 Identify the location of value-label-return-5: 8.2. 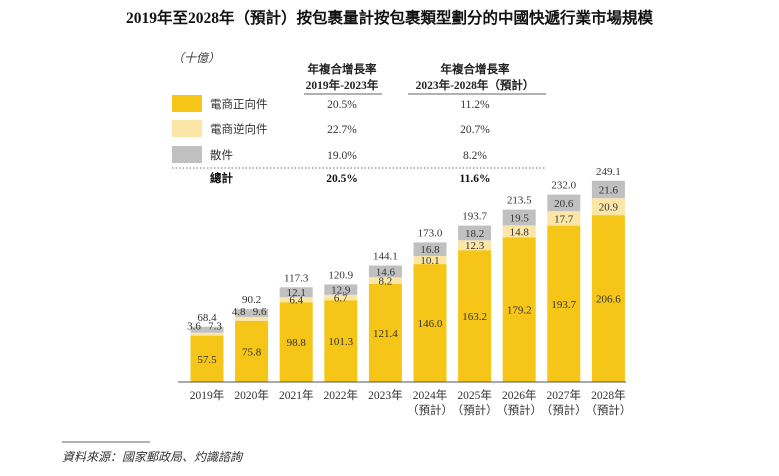
(386, 282).